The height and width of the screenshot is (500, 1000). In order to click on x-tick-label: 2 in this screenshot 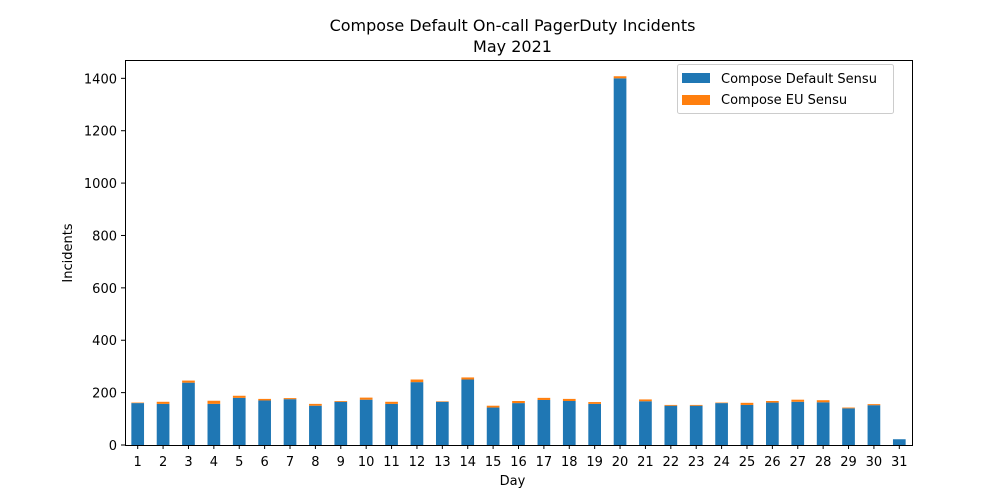, I will do `click(163, 462)`.